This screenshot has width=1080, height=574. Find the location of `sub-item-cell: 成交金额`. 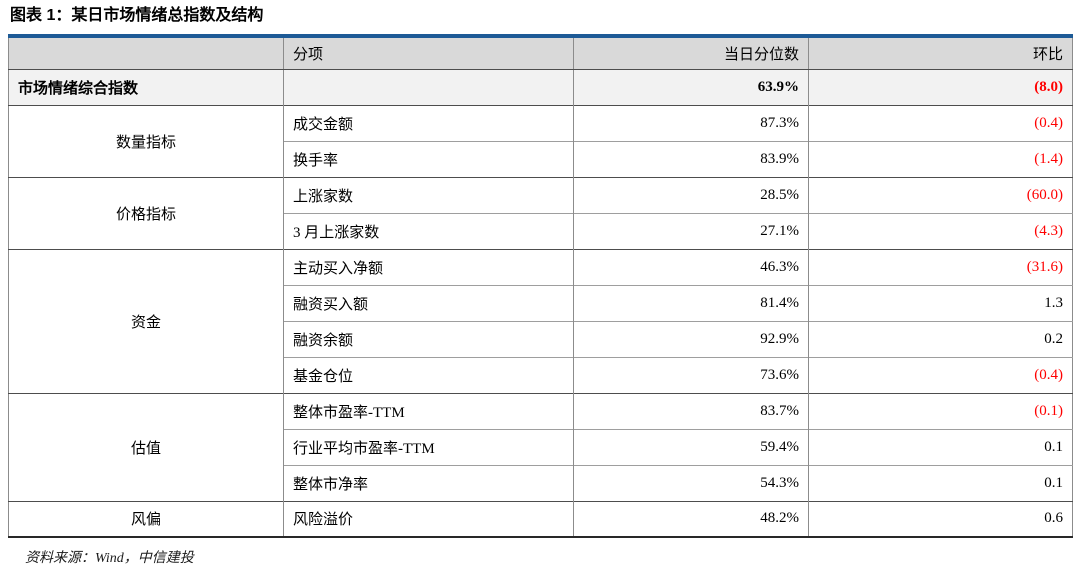

sub-item-cell: 成交金额 is located at coordinates (428, 122).